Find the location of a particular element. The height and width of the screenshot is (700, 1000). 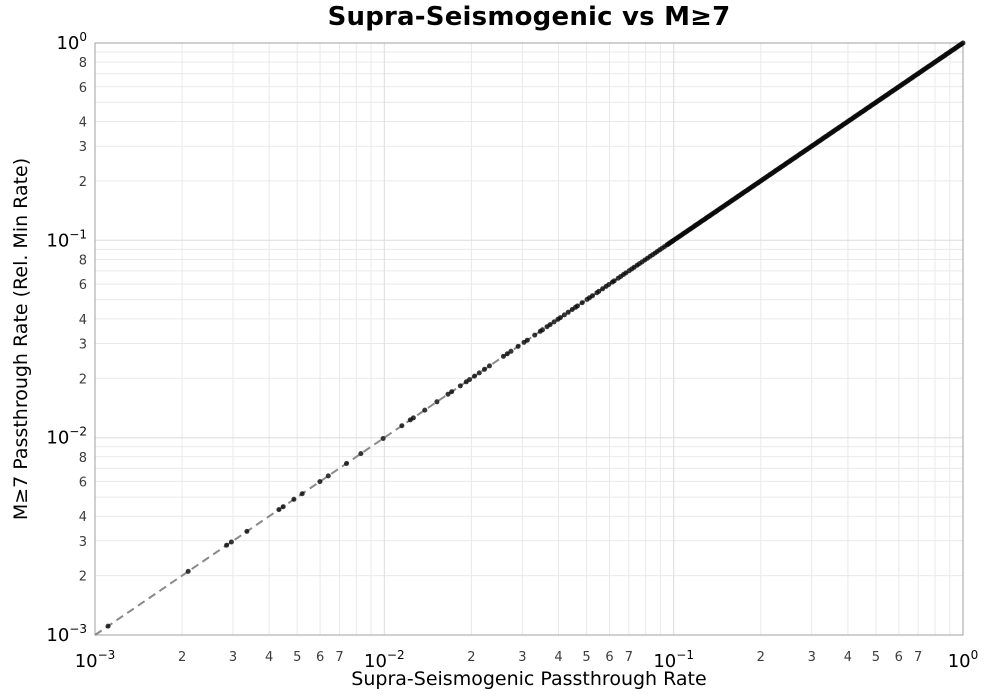

chart-title: Supra-Seismogenic vs M≥7 is located at coordinates (529, 17).